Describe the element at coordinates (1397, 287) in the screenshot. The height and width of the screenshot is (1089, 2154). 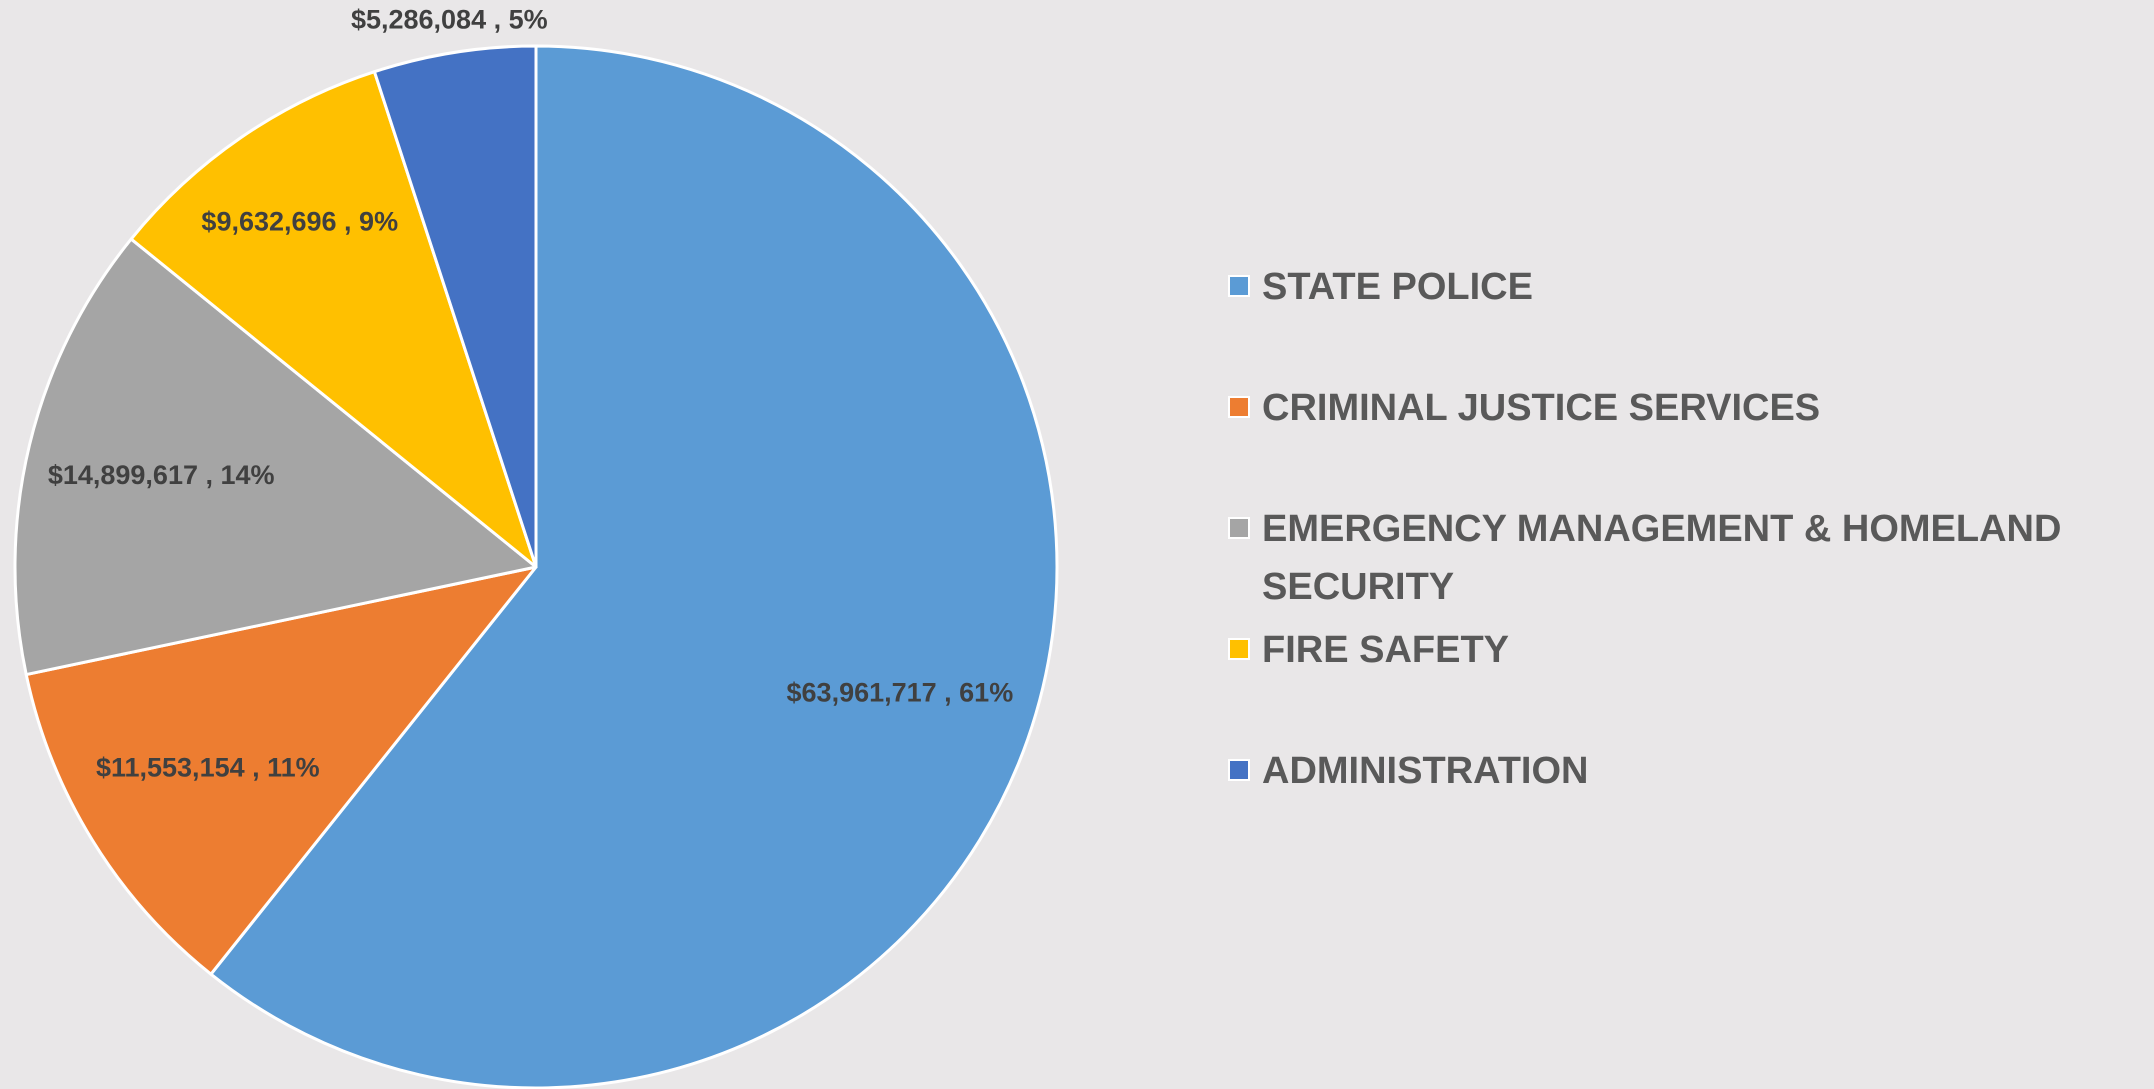
I see `legend-label: STATE POLICE` at that location.